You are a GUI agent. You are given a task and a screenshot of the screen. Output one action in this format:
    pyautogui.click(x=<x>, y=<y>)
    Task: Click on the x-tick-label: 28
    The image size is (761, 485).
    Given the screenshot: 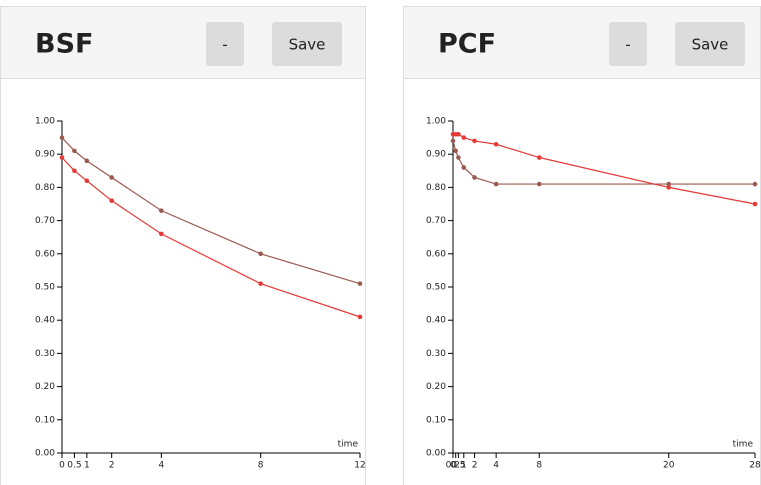 What is the action you would take?
    pyautogui.click(x=755, y=466)
    